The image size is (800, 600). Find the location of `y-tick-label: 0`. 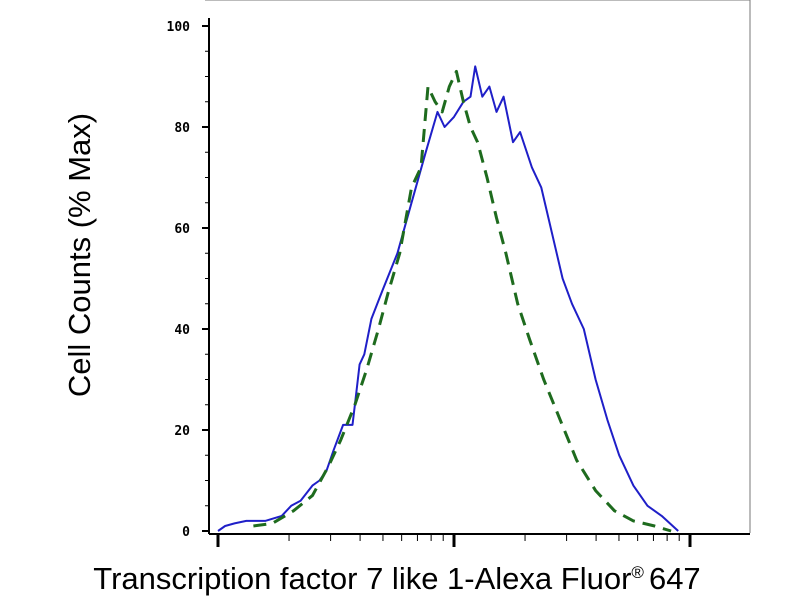

y-tick-label: 0 is located at coordinates (186, 532).